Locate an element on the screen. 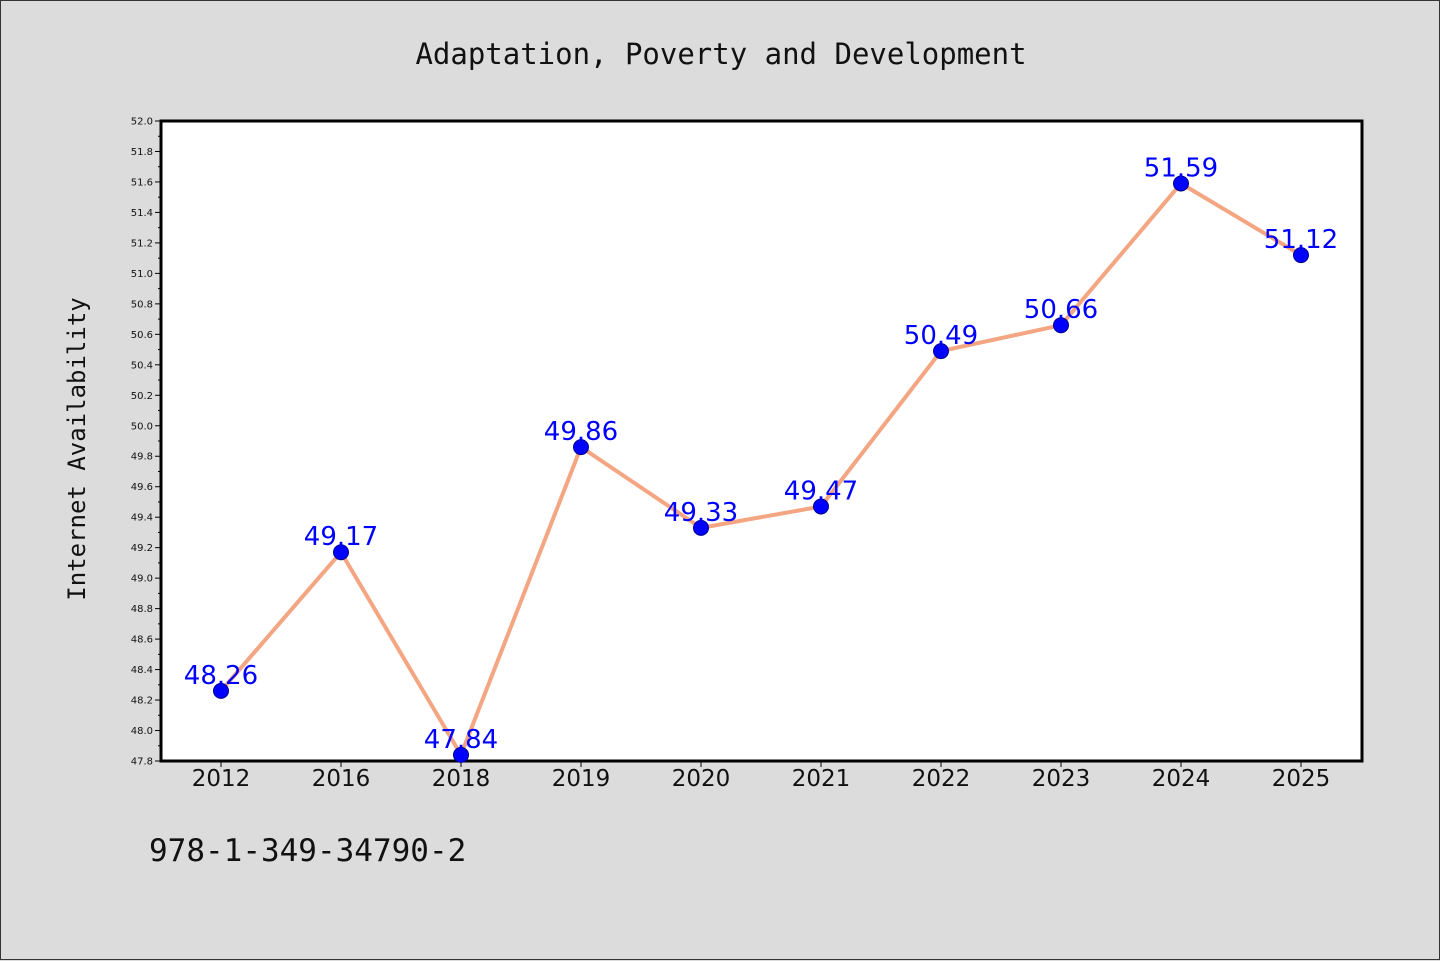 This screenshot has width=1440, height=961. x-tick-label: 2023 is located at coordinates (1061, 779).